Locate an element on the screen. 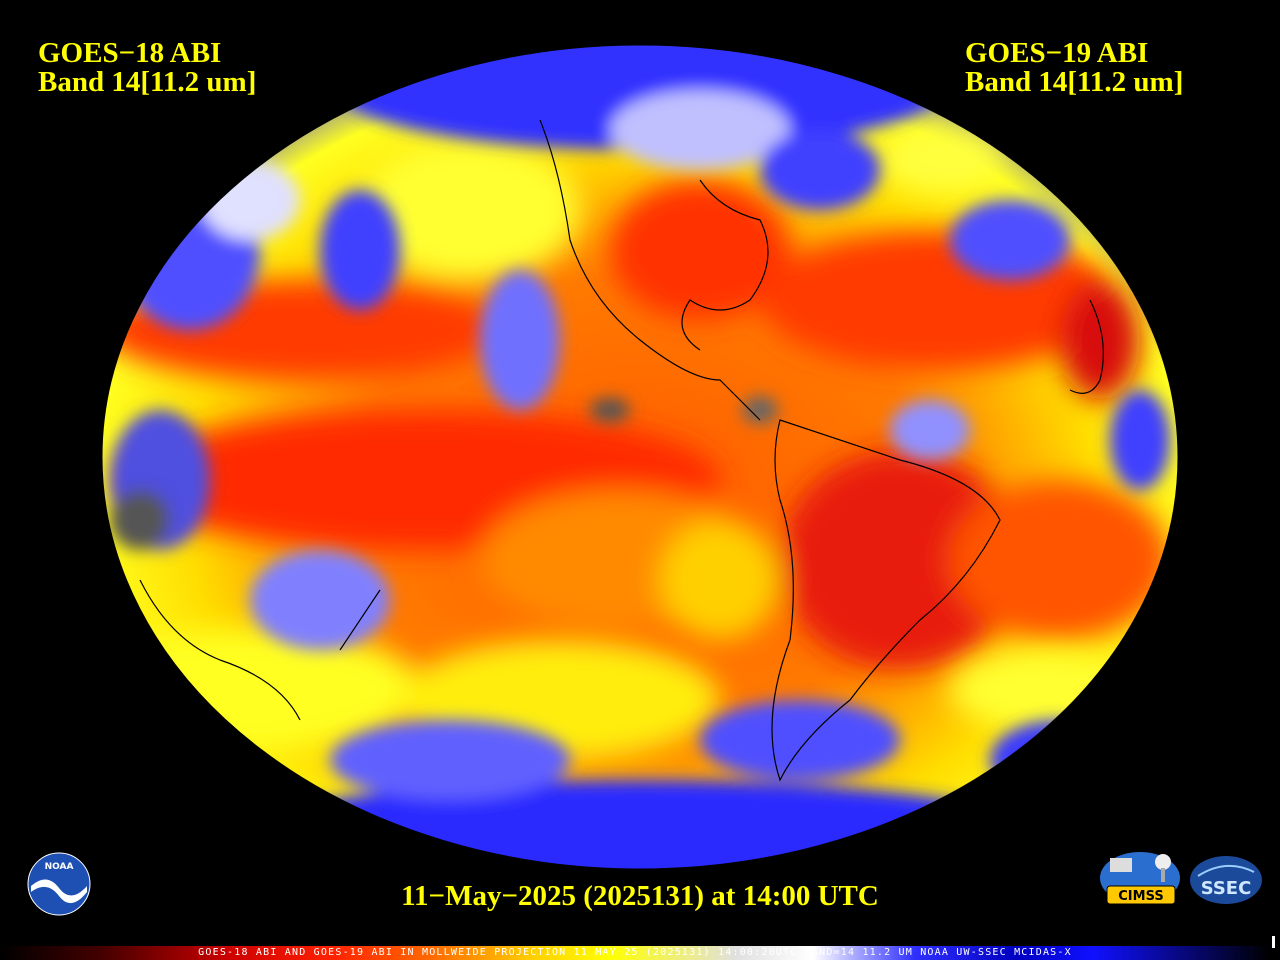 Image resolution: width=1280 pixels, height=960 pixels. right-satellite-label: GOES−19 ABI Band 14[11.2 um] is located at coordinates (1074, 68).